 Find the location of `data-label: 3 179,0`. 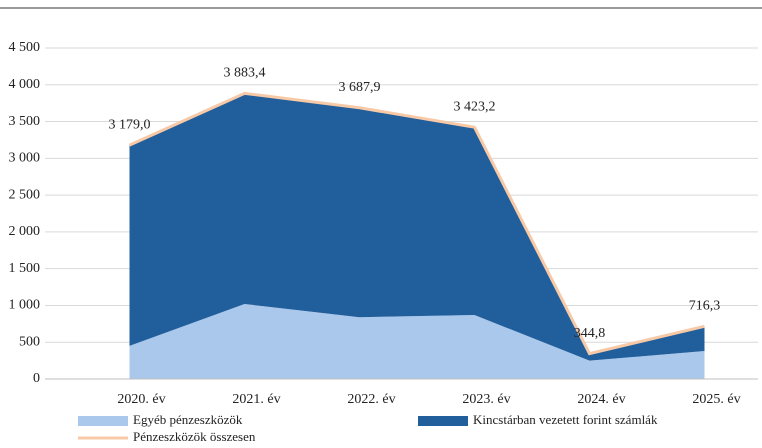

data-label: 3 179,0 is located at coordinates (130, 124).